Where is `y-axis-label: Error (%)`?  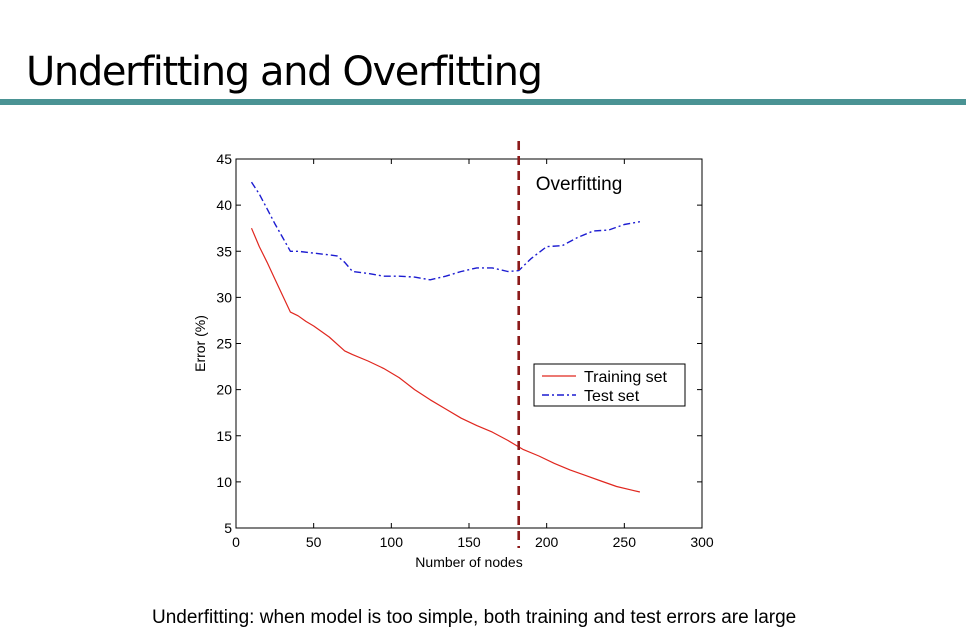 y-axis-label: Error (%) is located at coordinates (200, 343).